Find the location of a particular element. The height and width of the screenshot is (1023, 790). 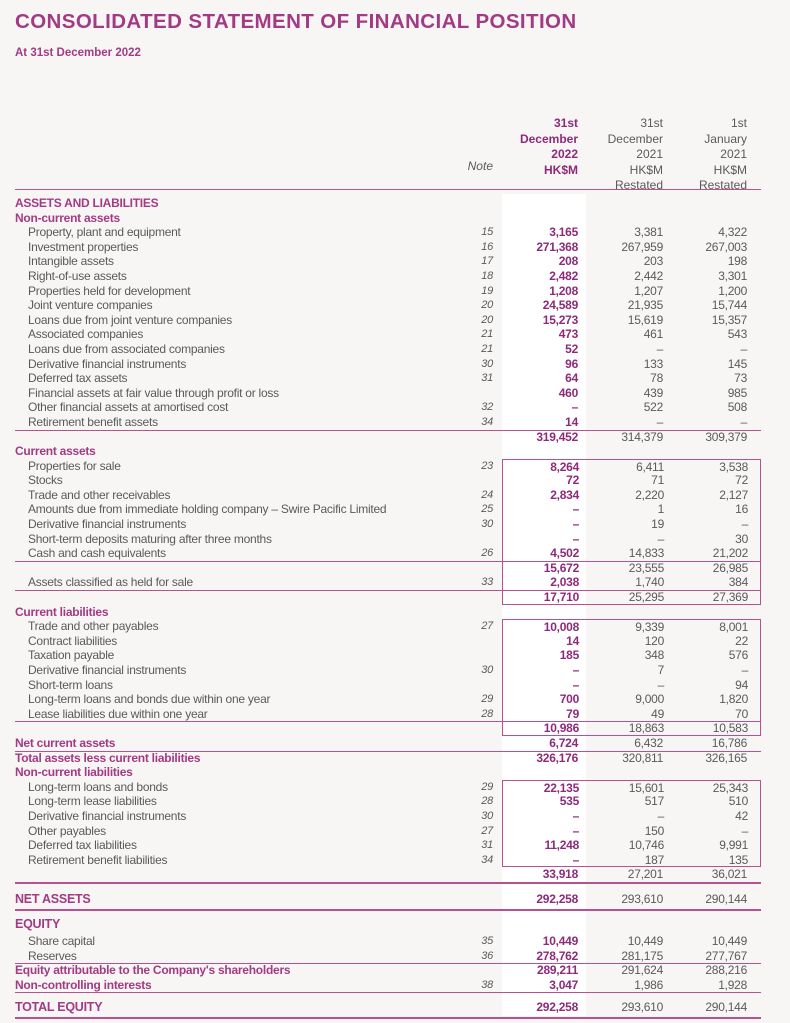

total-row: NET ASSETS 292,258 293,610 290,144 is located at coordinates (395, 900).